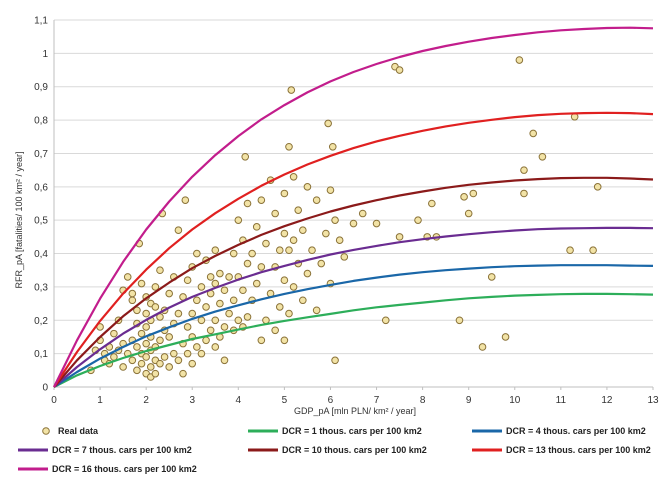 The image size is (661, 497). I want to click on x-tick-label: 6, so click(331, 400).